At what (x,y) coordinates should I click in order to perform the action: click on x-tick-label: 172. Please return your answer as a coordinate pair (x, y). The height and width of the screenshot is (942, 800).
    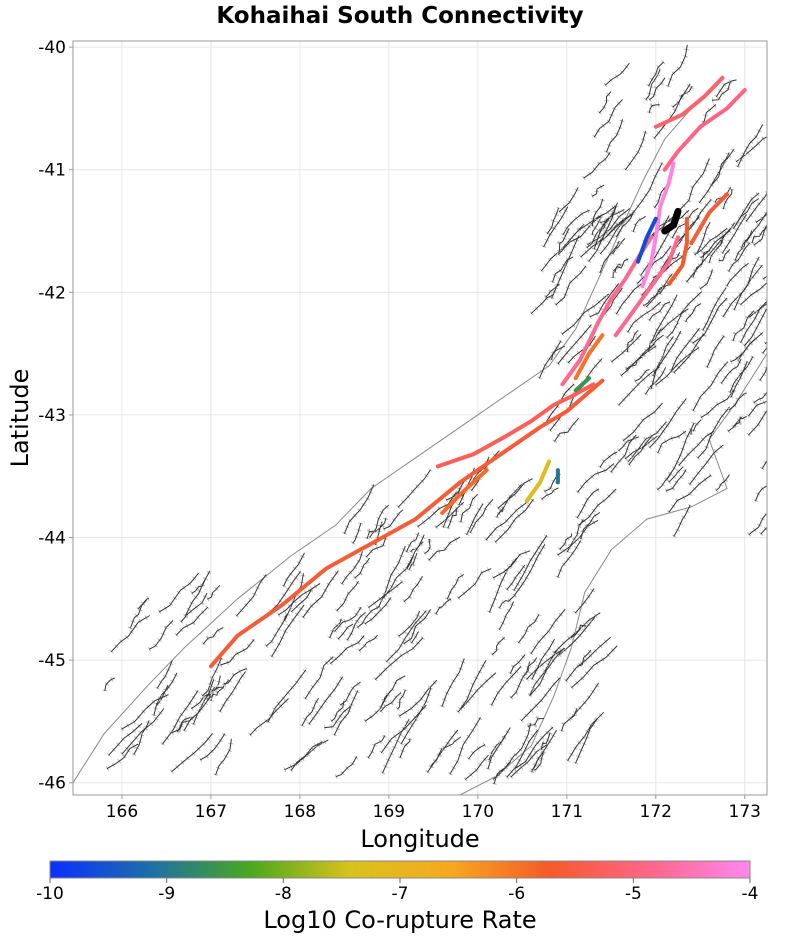
    Looking at the image, I should click on (656, 812).